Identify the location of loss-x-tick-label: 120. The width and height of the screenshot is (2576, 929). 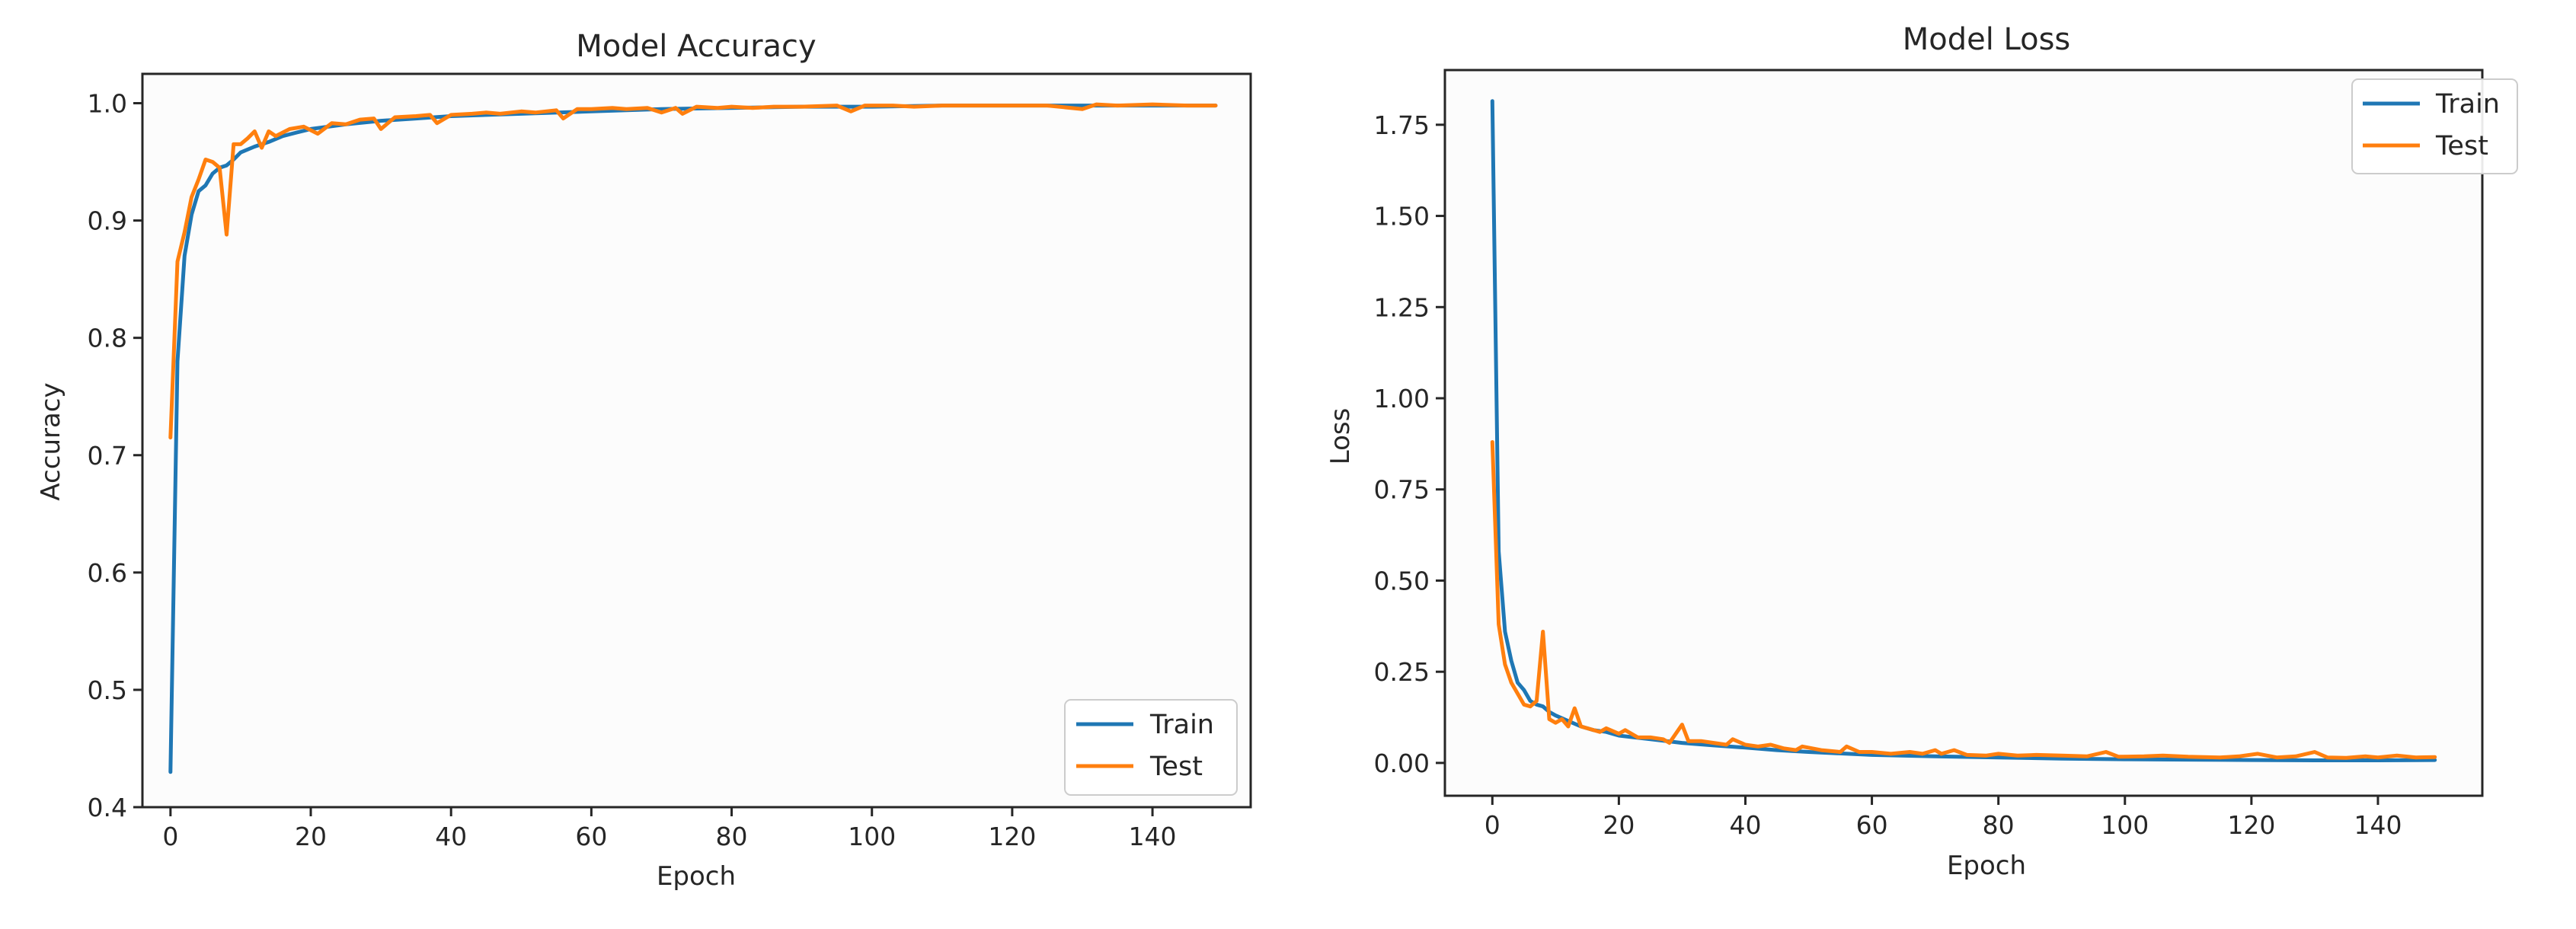
(2251, 825).